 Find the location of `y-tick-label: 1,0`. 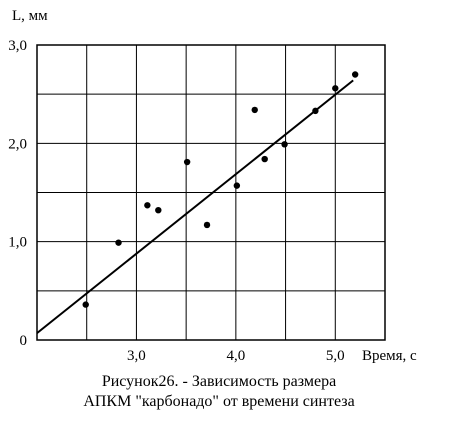

y-tick-label: 1,0 is located at coordinates (17, 243).